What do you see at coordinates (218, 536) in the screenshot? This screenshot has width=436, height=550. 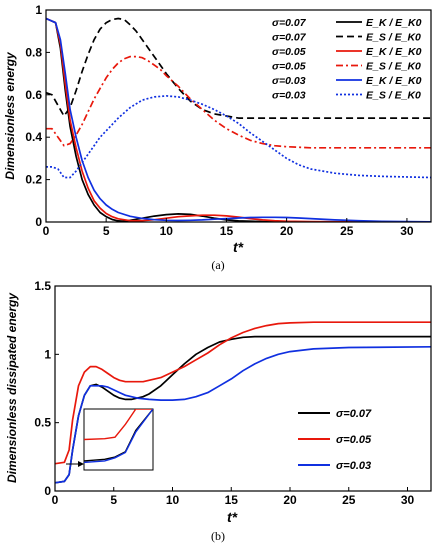 I see `panel-b-caption: (b)` at bounding box center [218, 536].